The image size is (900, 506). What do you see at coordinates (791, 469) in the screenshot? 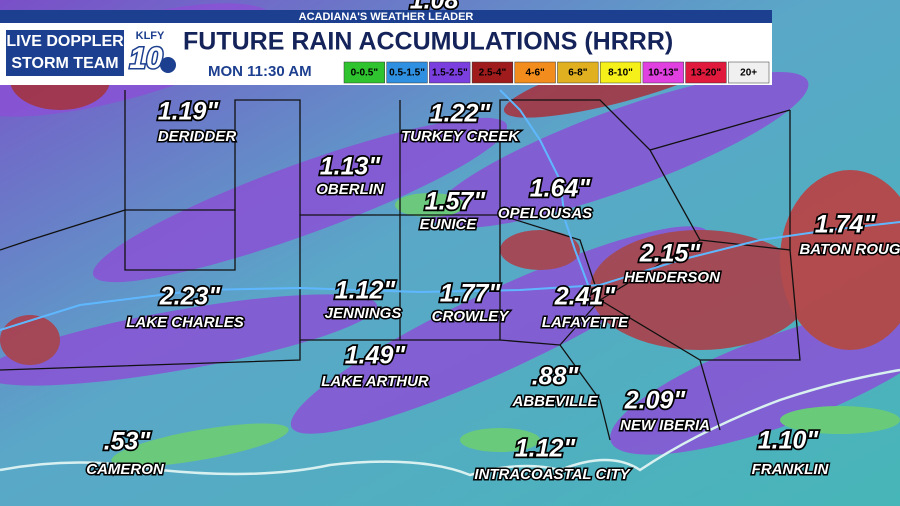
I see `location-name: FRANKLIN` at bounding box center [791, 469].